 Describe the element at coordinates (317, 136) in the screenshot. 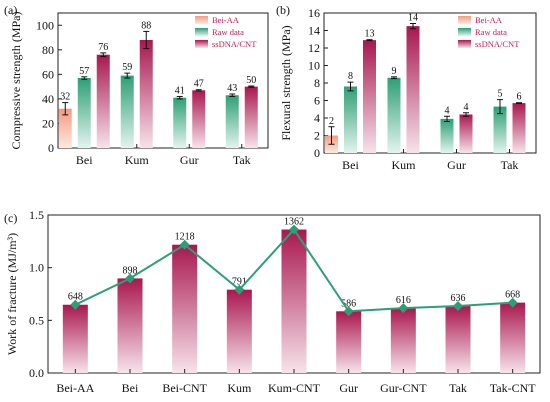

I see `y-tick-label: 2` at that location.